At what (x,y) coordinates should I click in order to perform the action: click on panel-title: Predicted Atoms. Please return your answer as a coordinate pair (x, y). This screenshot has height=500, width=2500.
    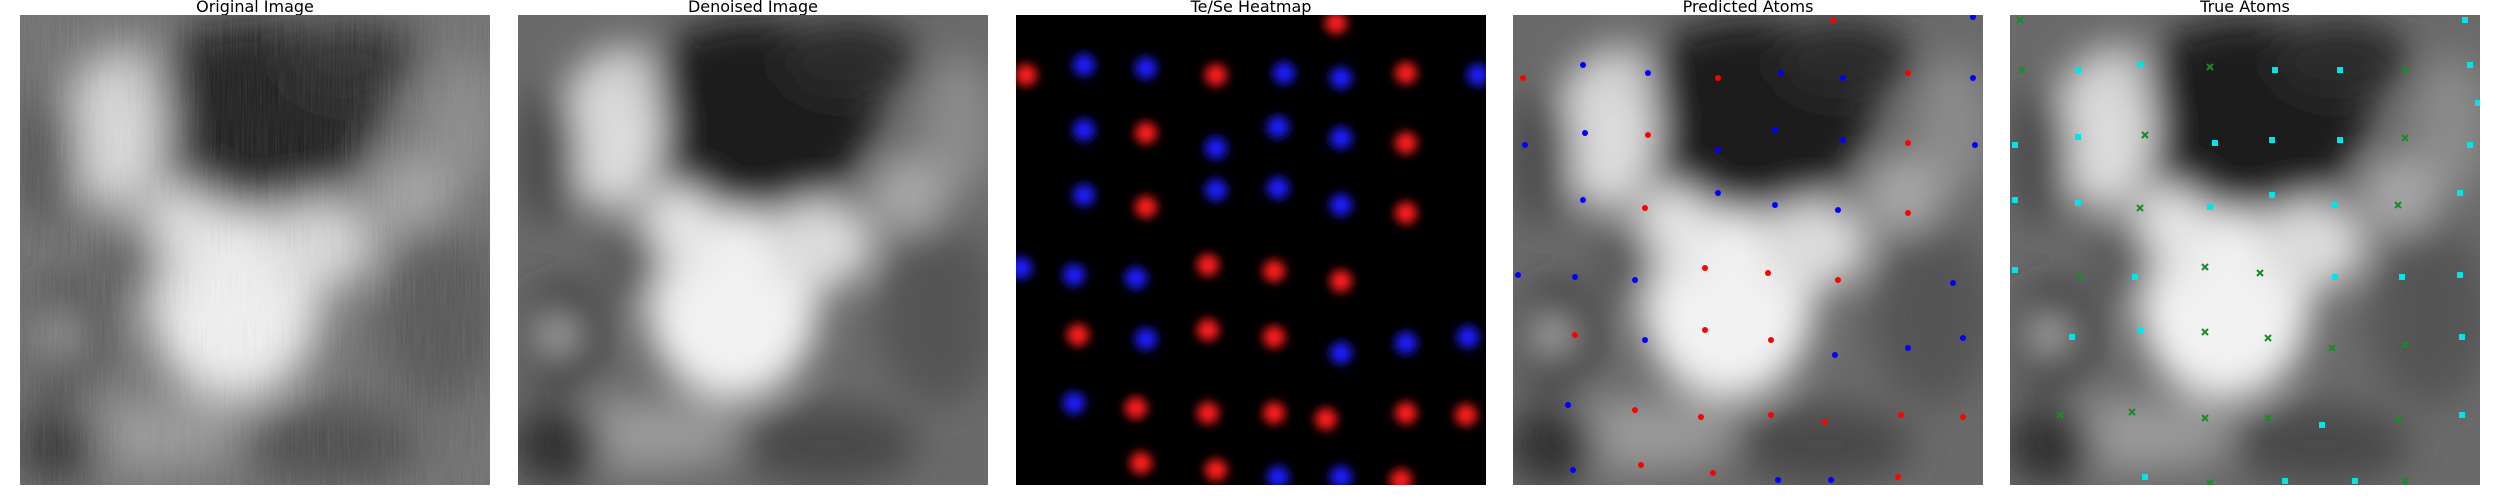
    Looking at the image, I should click on (1748, 8).